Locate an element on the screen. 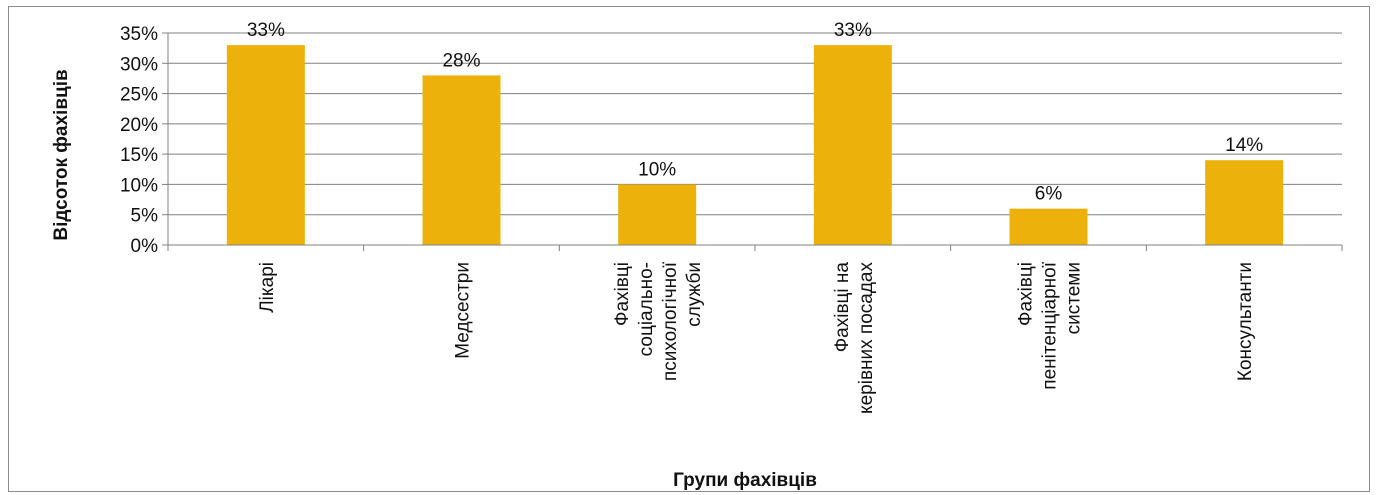 This screenshot has width=1379, height=495. y-tick-label: 0% is located at coordinates (145, 246).